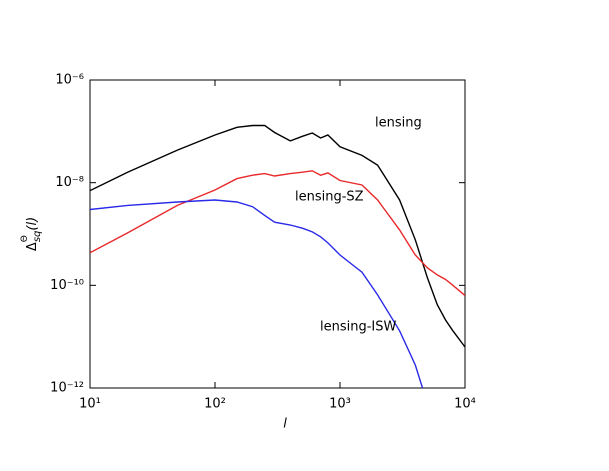 The width and height of the screenshot is (609, 471). What do you see at coordinates (215, 404) in the screenshot?
I see `x-tick-label: 10²` at bounding box center [215, 404].